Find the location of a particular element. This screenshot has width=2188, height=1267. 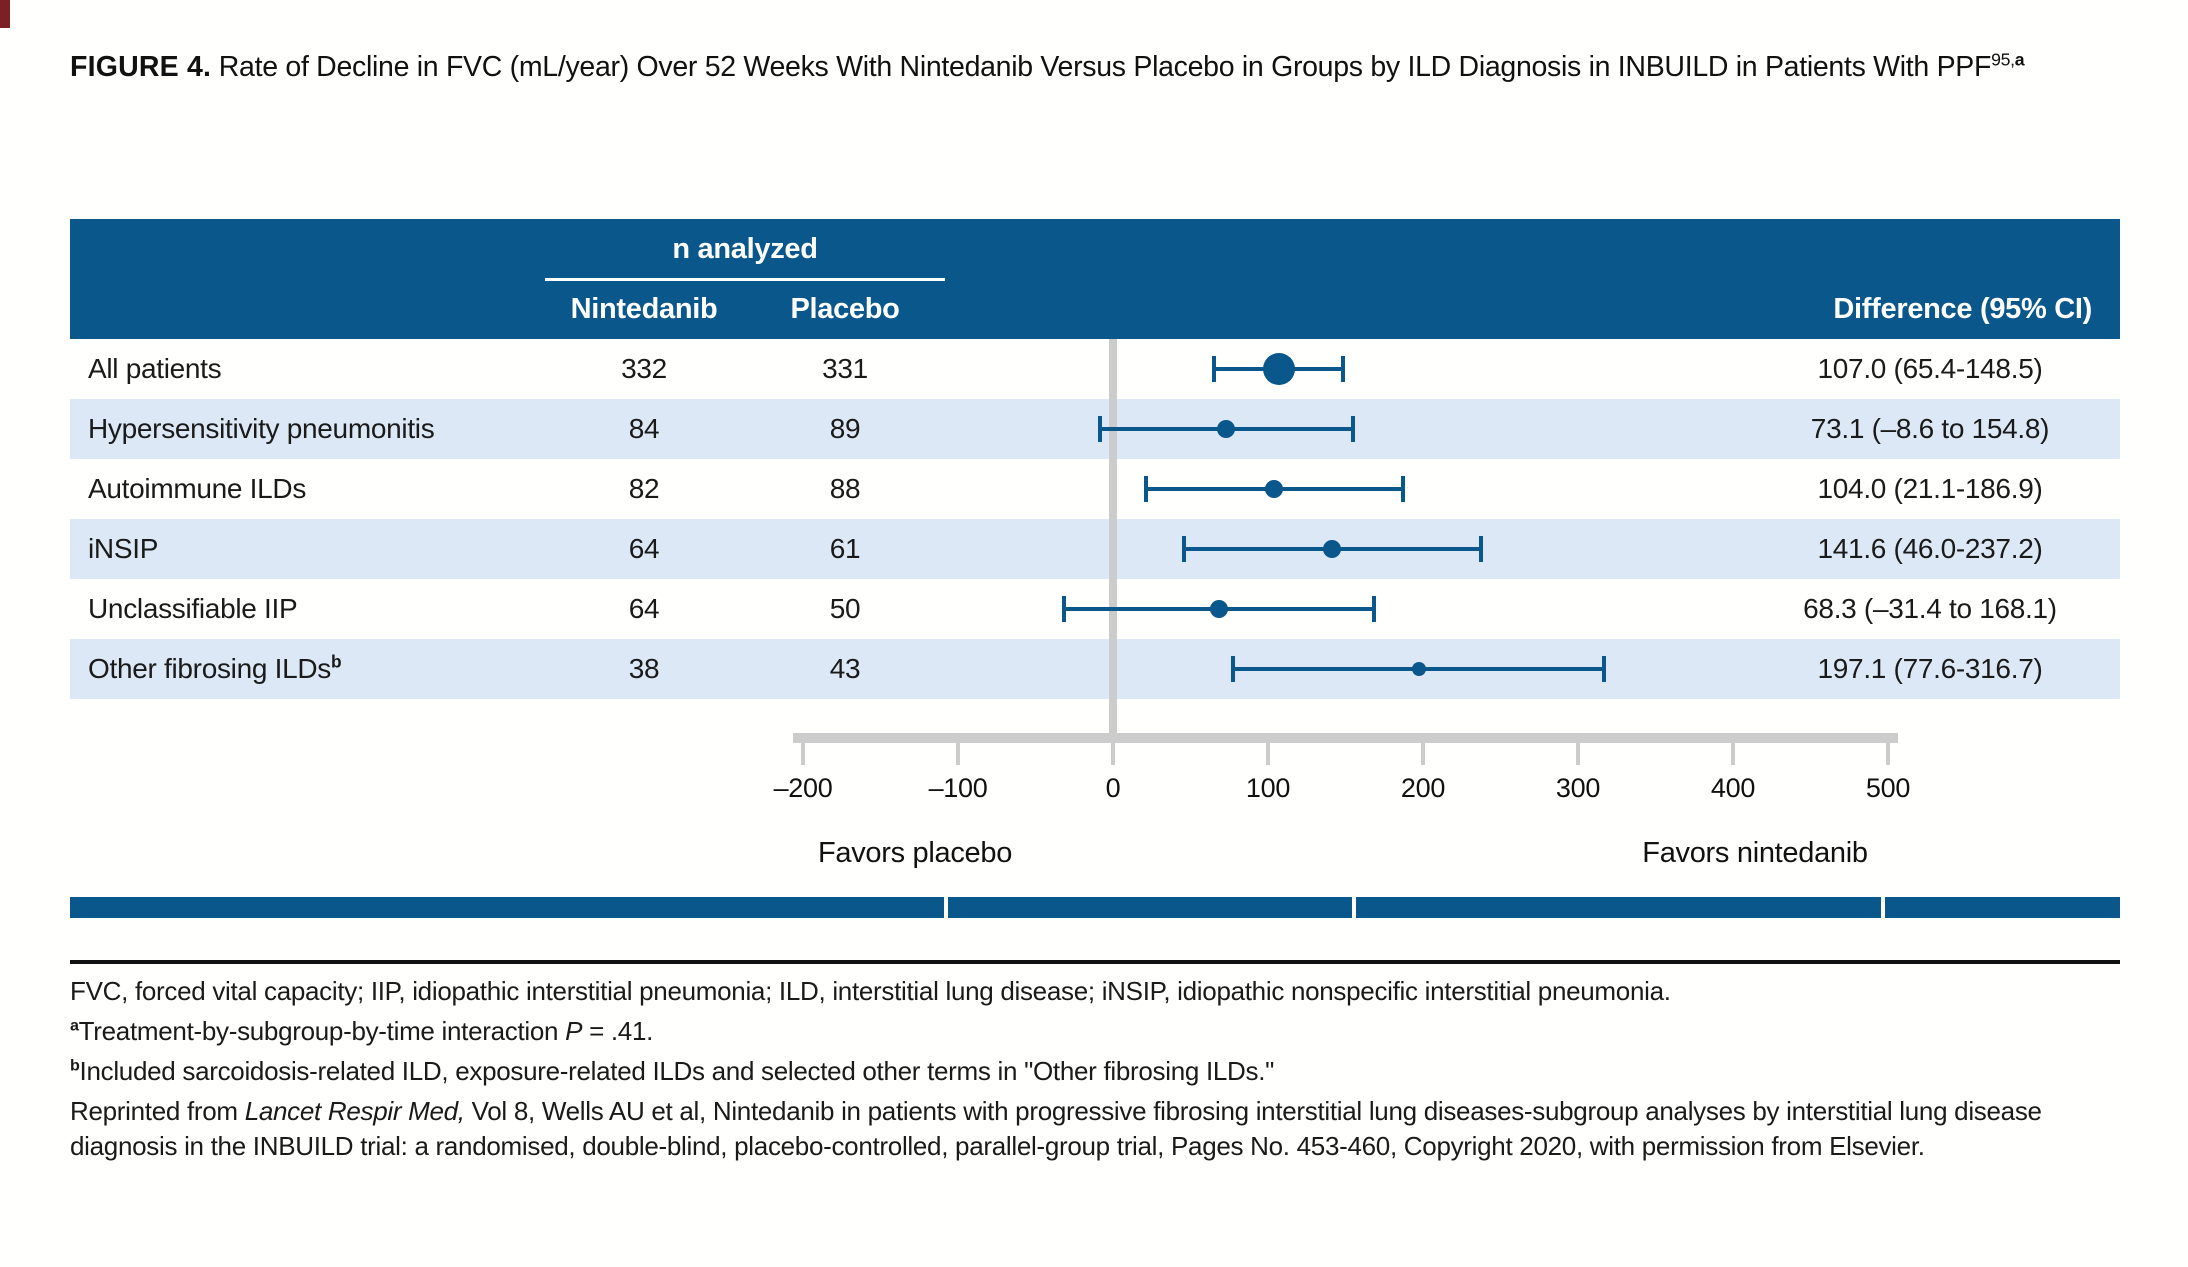

group-header-n-analyzed: n analyzed is located at coordinates (745, 249).